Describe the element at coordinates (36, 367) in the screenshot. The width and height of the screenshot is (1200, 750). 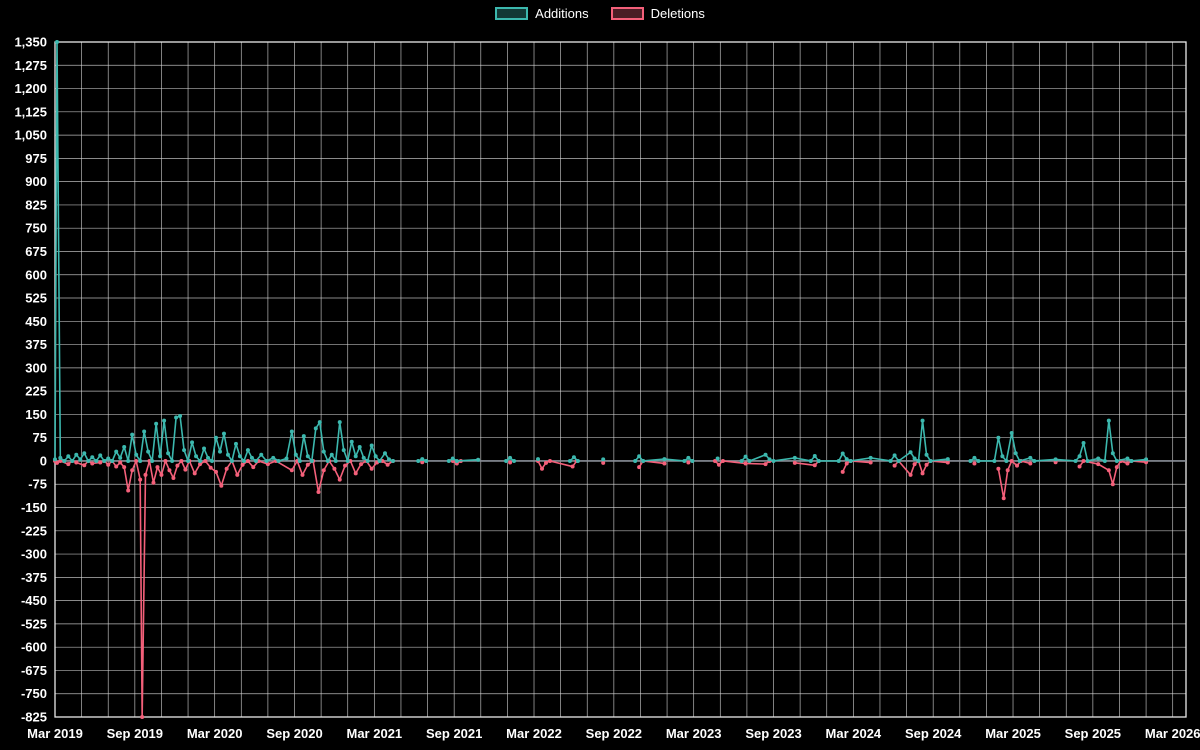
I see `svg-text: 300` at that location.